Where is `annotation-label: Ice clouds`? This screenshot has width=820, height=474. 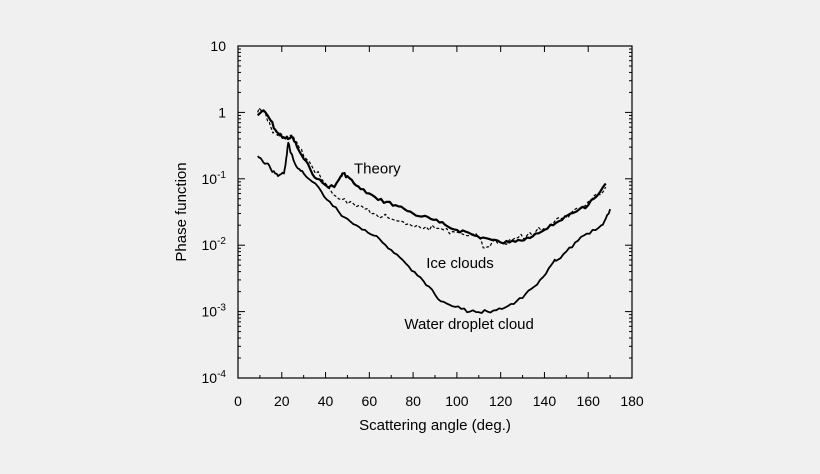
annotation-label: Ice clouds is located at coordinates (460, 263).